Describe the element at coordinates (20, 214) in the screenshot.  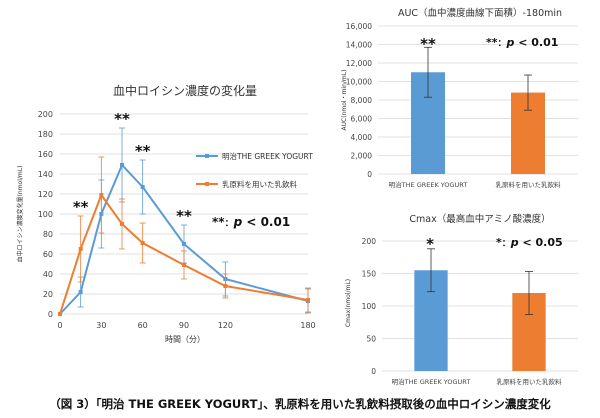
I see `line-chart-y-axis-label: 血中ロイシン濃度変化量(nmol/mL)` at that location.